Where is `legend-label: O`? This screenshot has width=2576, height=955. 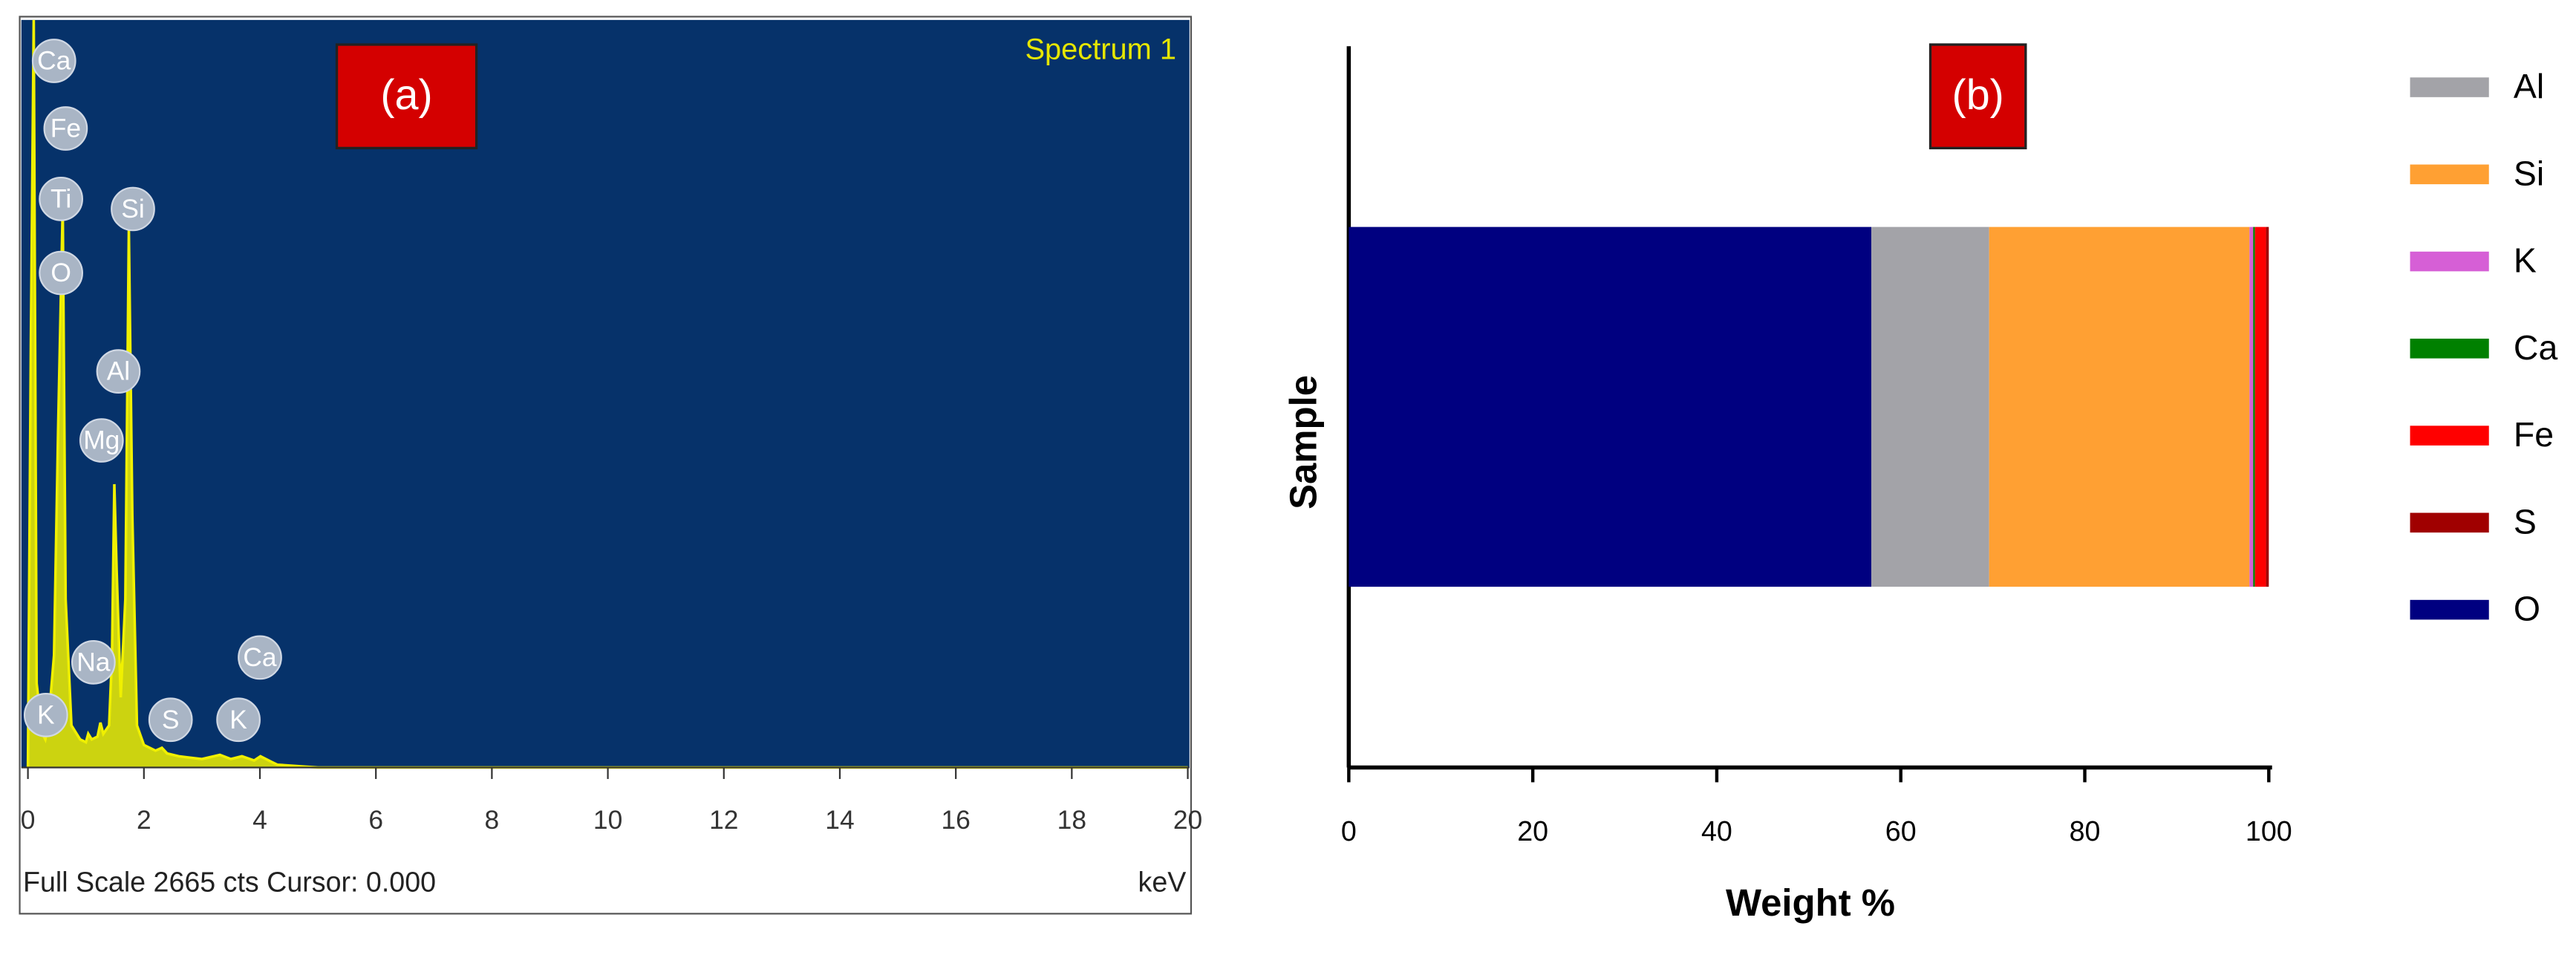
legend-label: O is located at coordinates (2527, 609).